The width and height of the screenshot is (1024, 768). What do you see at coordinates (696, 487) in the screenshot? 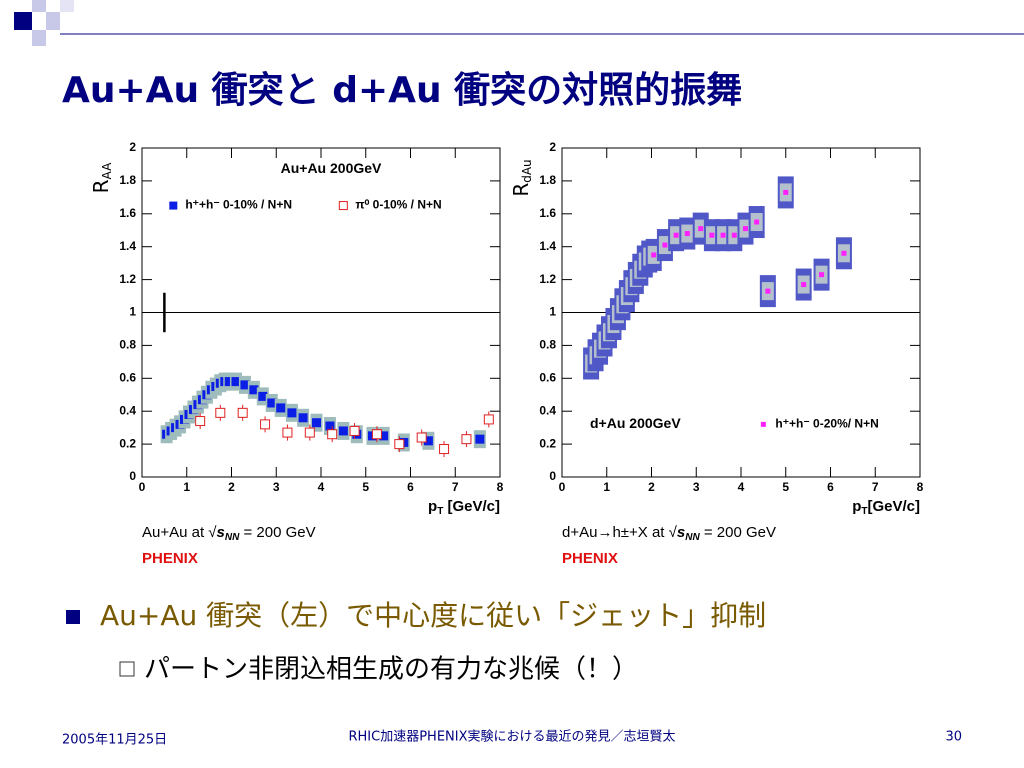
I see `x-tick-label: 3` at bounding box center [696, 487].